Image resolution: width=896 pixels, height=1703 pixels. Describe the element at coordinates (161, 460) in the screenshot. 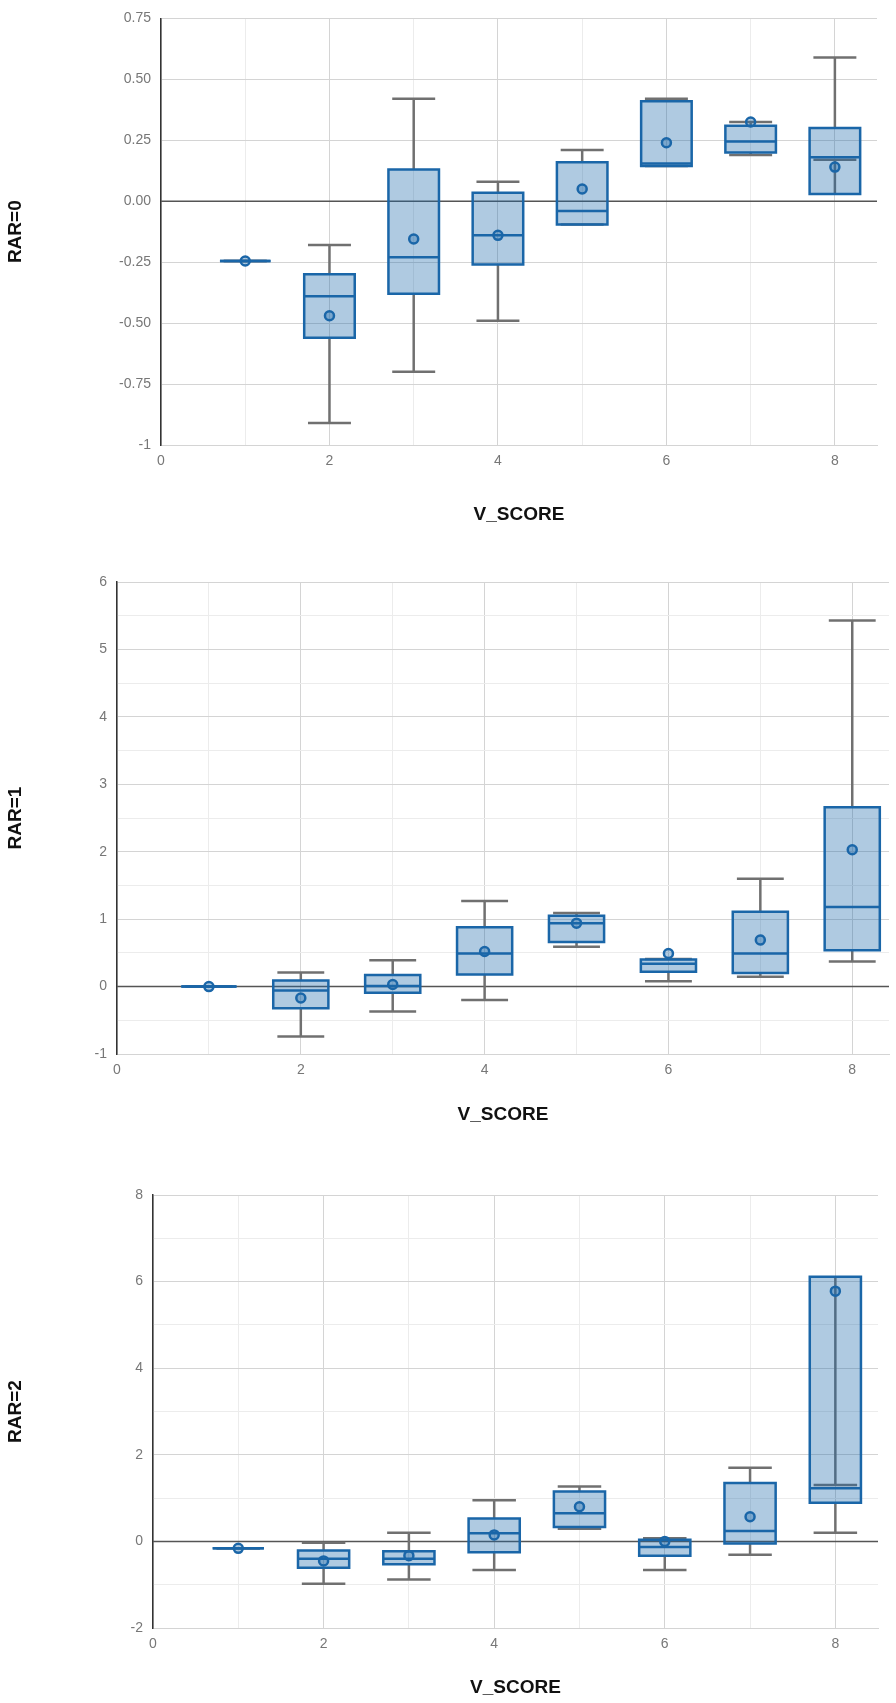

I see `x-tick-label: 0` at that location.